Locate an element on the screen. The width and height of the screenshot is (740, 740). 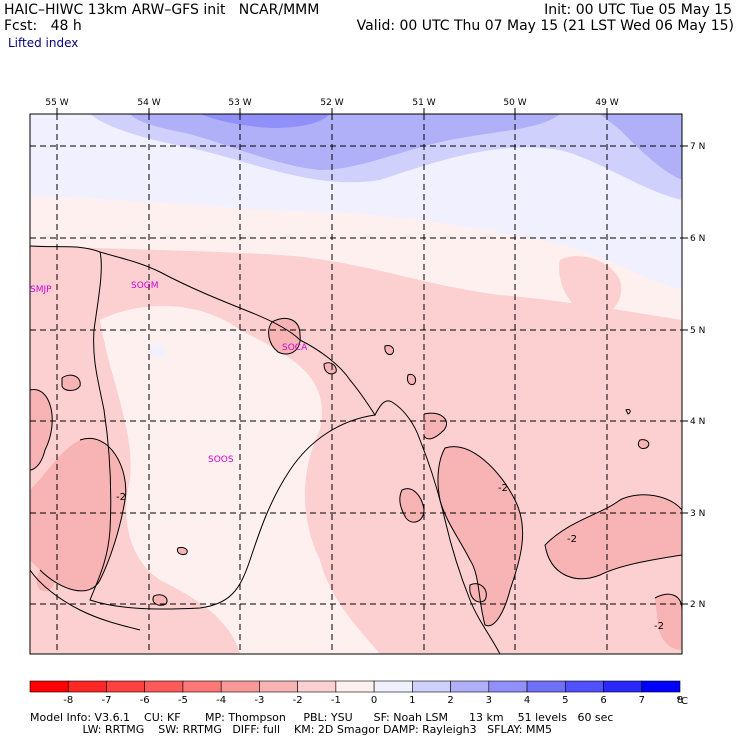
colorbar: -8 -7 -6 -5 -4 -3 -2 -1 0 1 2 3 4 5 6 7 8 is located at coordinates (356, 693).